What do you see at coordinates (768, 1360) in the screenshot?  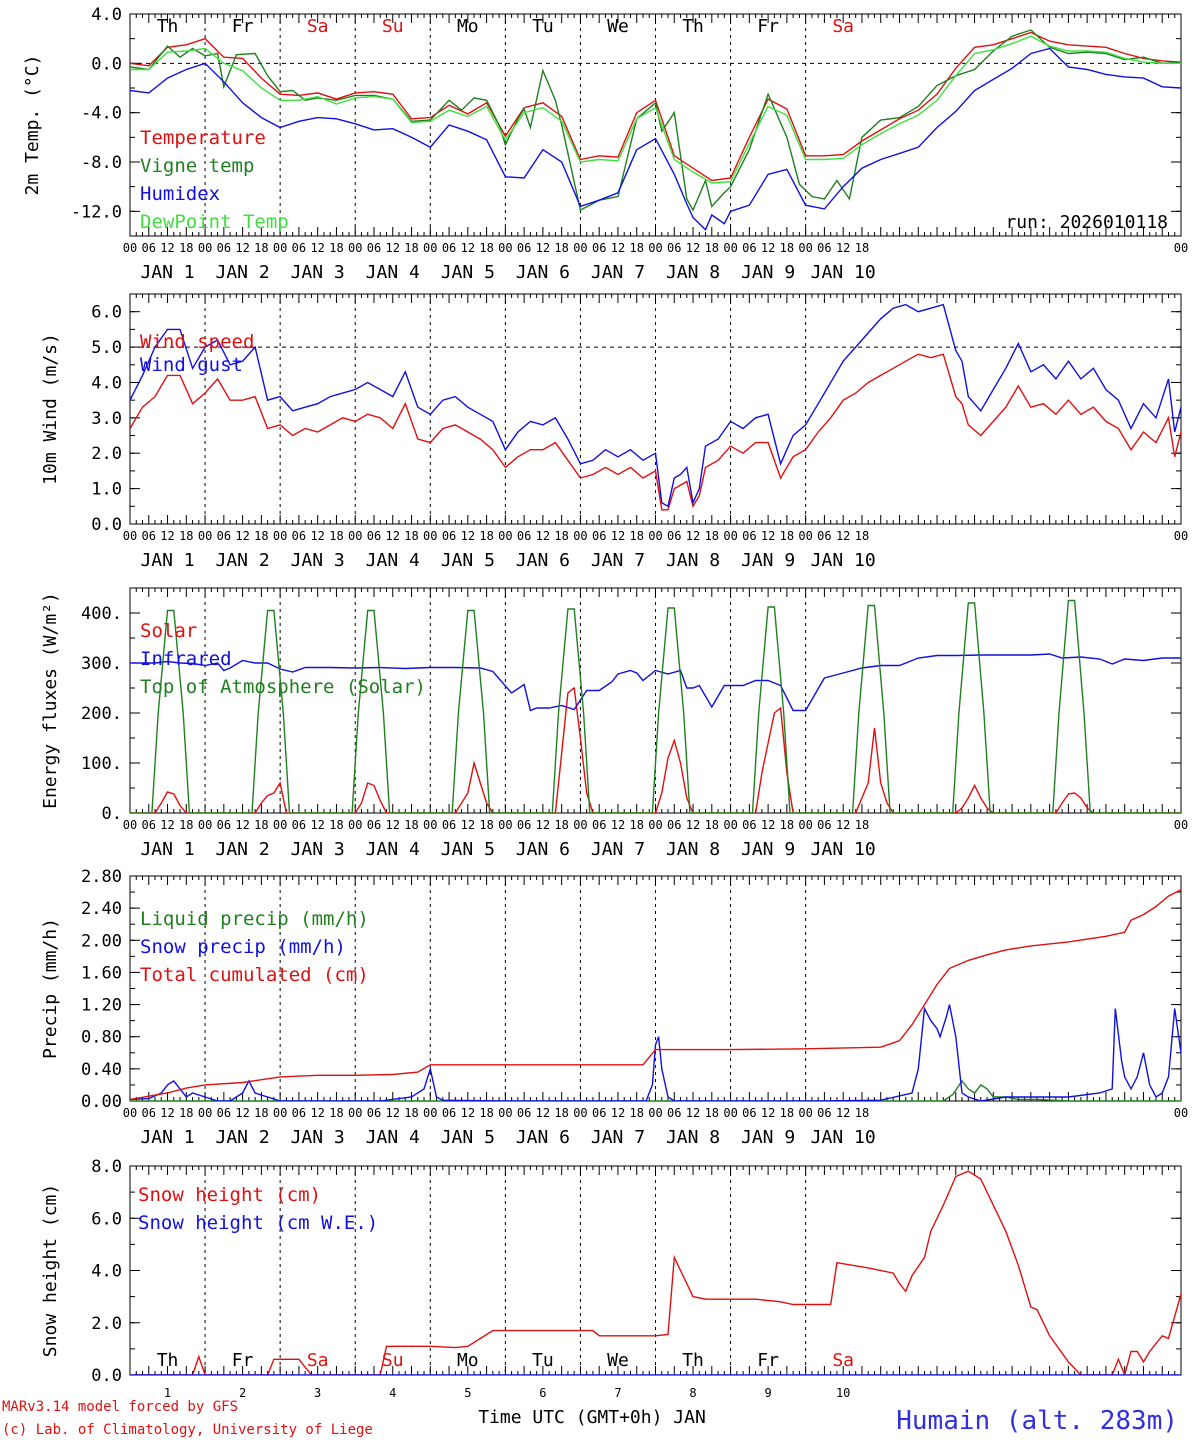 I see `weekday-label: Fr` at bounding box center [768, 1360].